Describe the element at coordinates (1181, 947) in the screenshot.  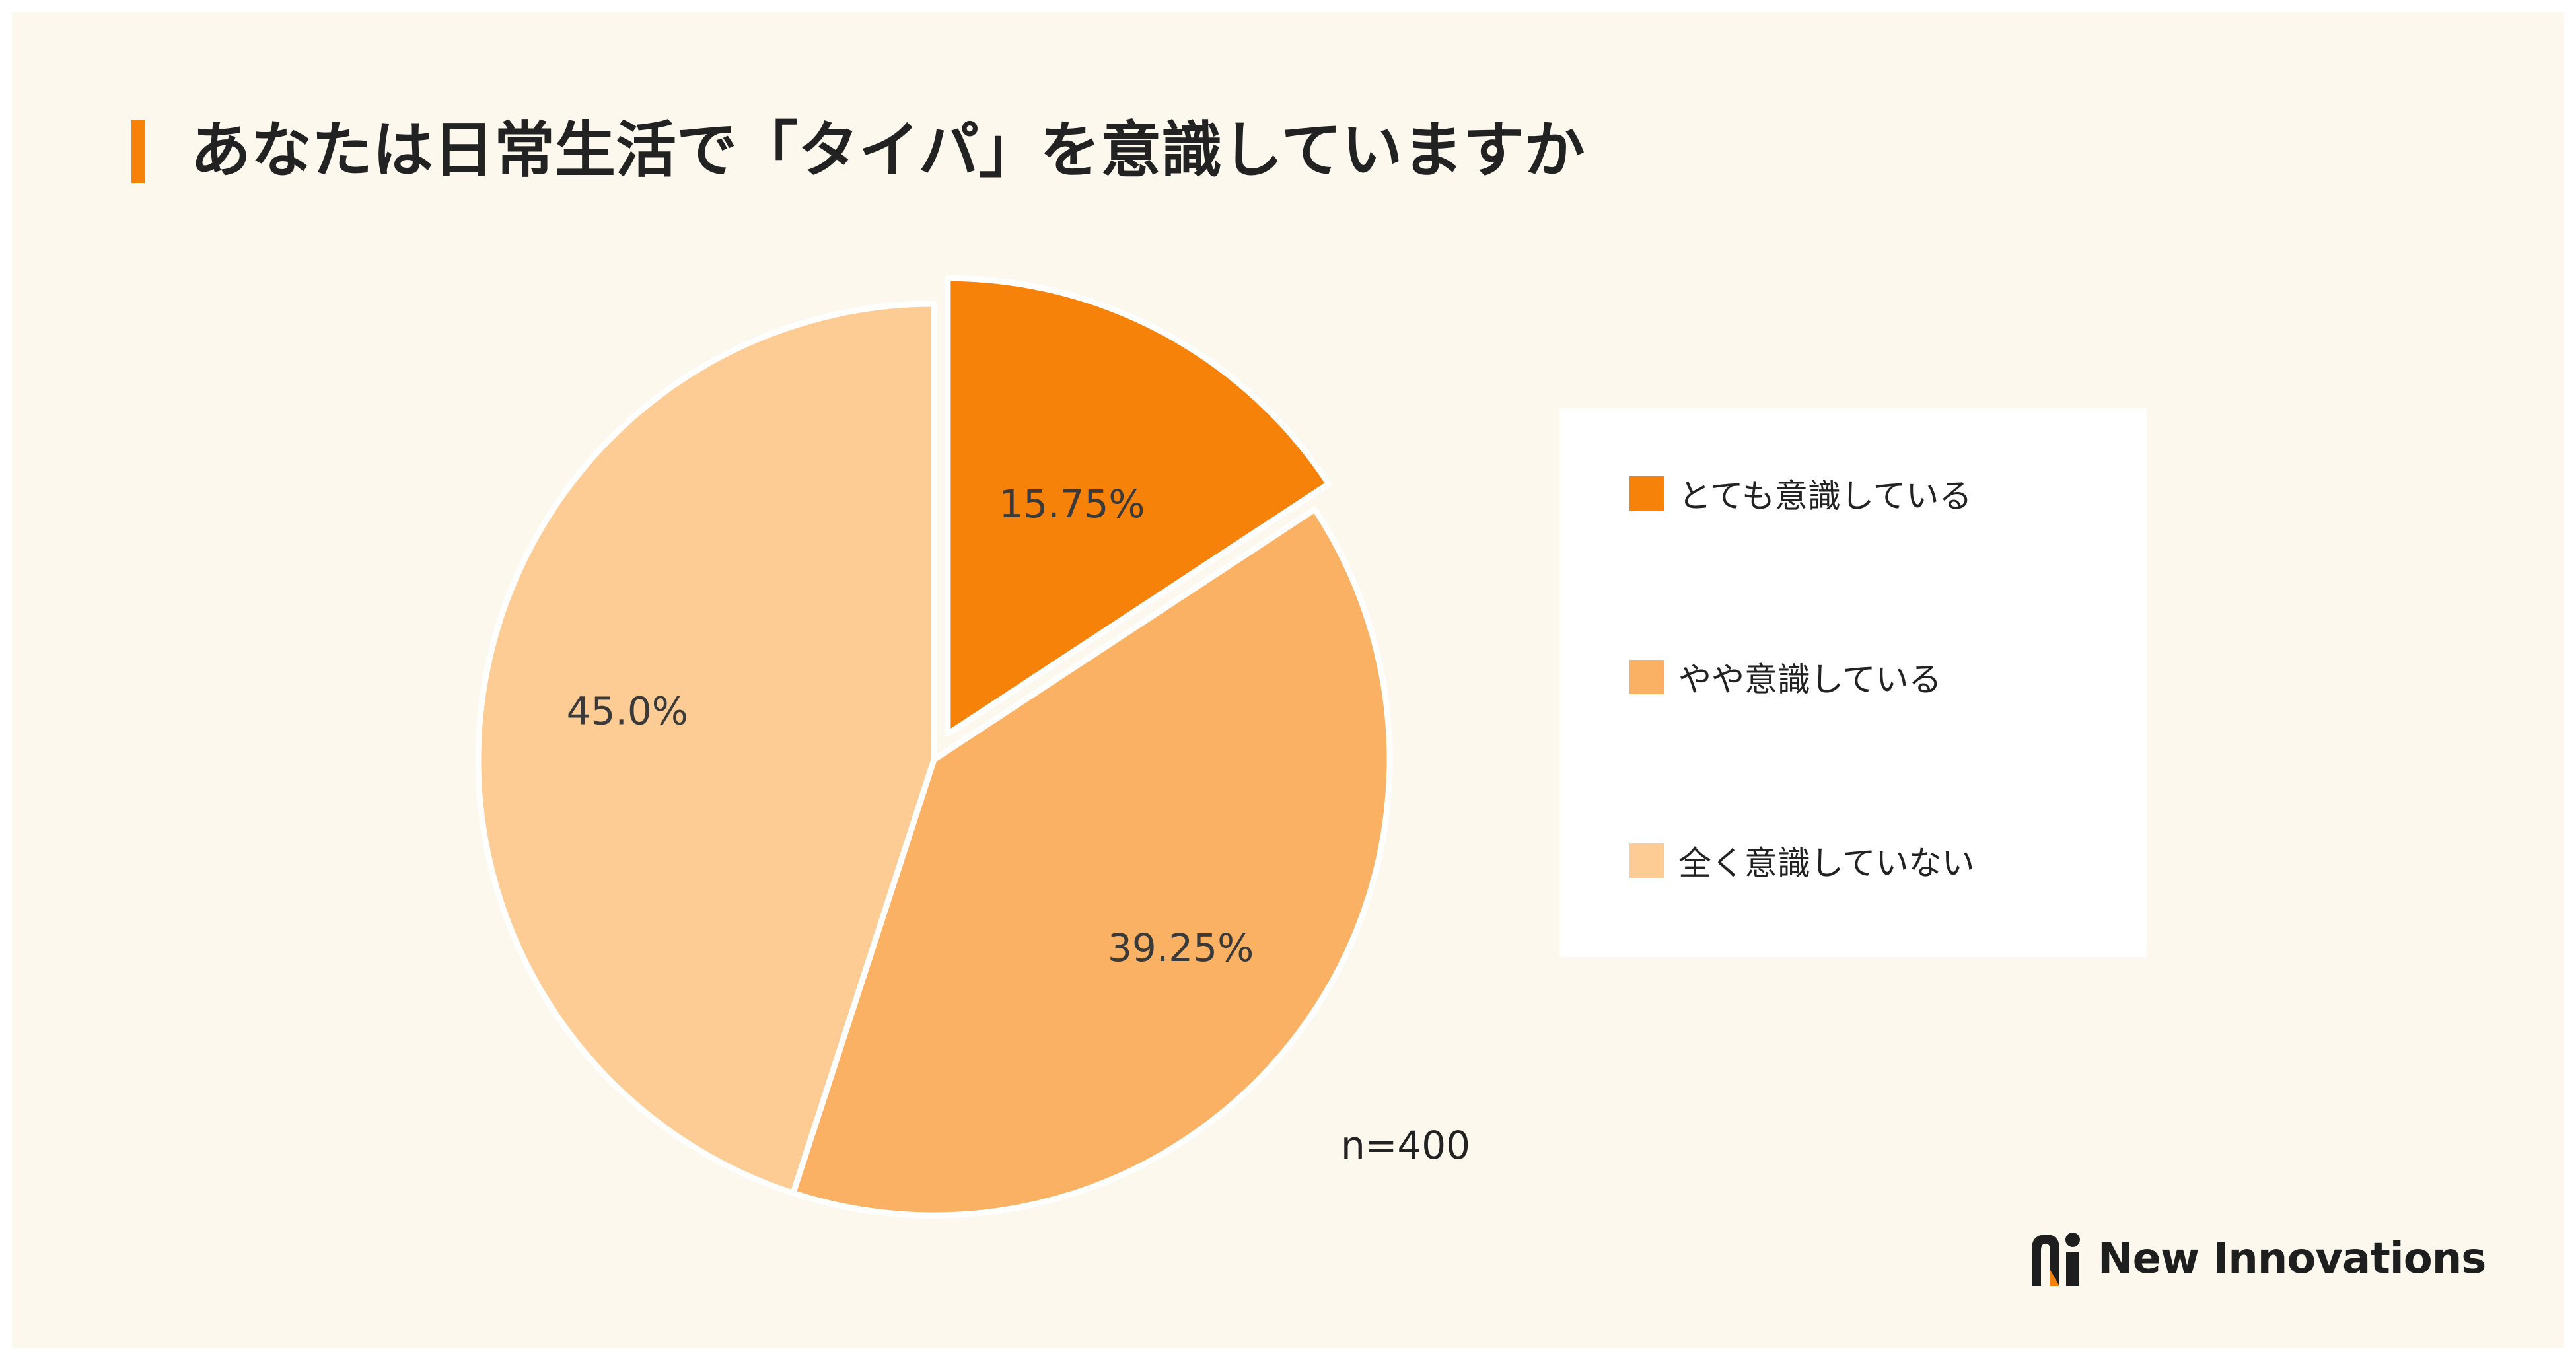
I see `data-label-2: 39.25%` at that location.